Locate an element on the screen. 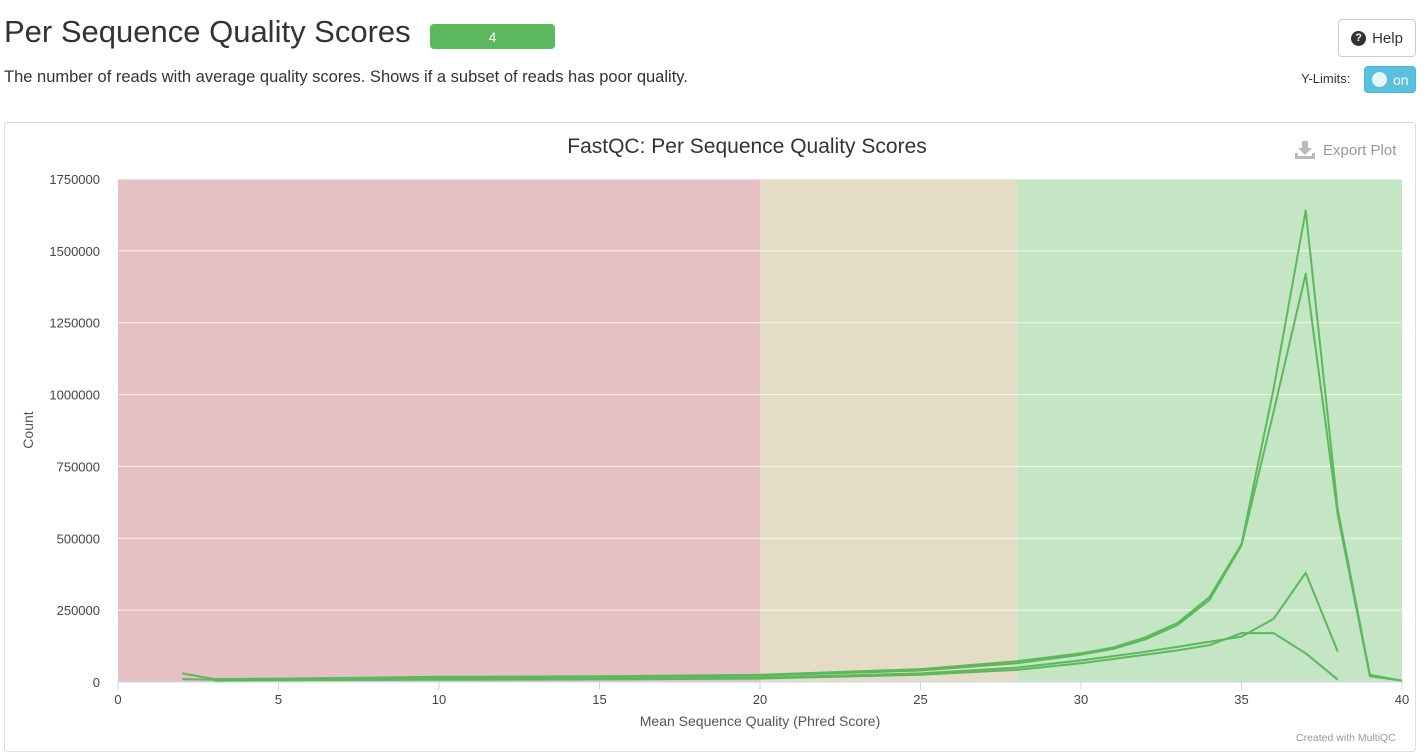 The width and height of the screenshot is (1427, 752). y-tick-label: 0 is located at coordinates (96, 682).